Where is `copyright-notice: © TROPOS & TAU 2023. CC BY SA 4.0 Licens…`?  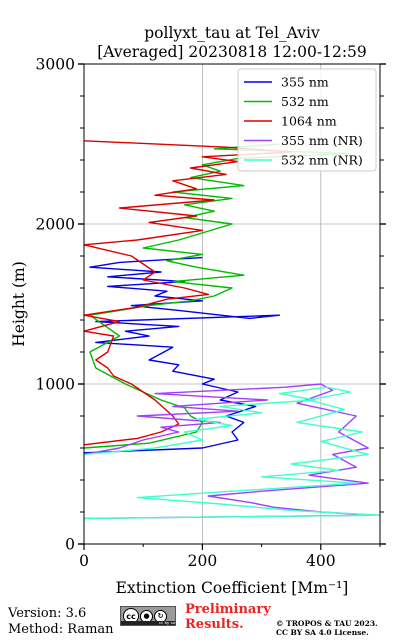 copyright-notice: © TROPOS & TAU 2023. CC BY SA 4.0 Licens… is located at coordinates (327, 628).